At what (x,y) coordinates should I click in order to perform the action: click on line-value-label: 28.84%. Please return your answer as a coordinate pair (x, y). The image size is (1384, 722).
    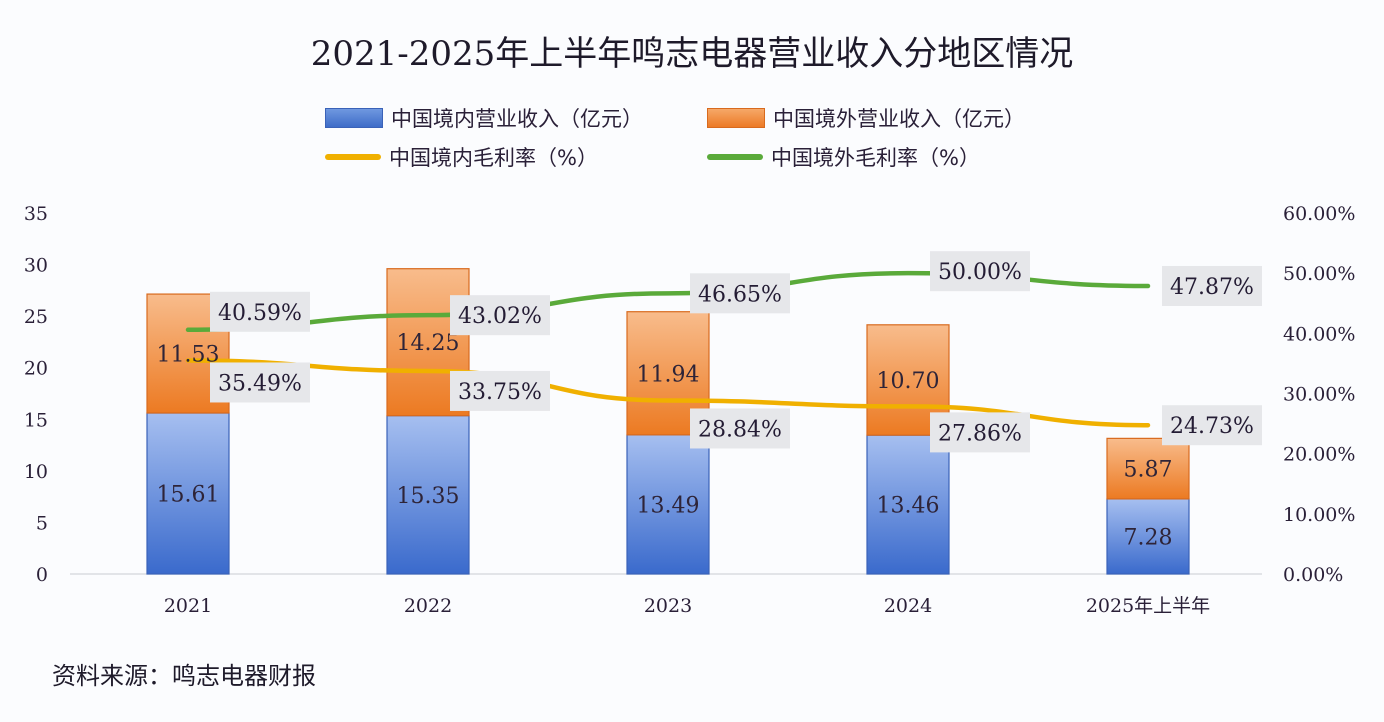
    Looking at the image, I should click on (740, 429).